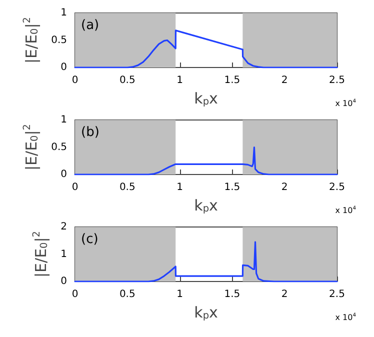 This screenshot has width=374, height=337. Describe the element at coordinates (63, 227) in the screenshot. I see `y-tick-label: 2` at that location.